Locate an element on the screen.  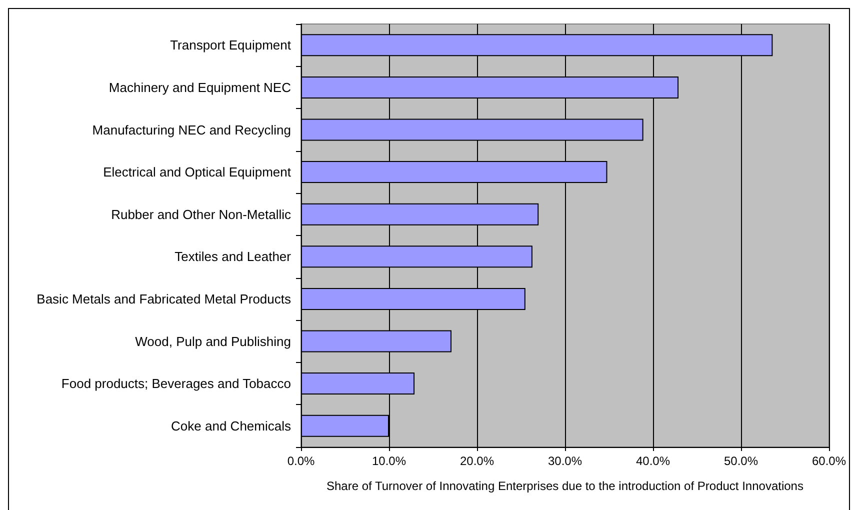
x-tick-label: 10.0% is located at coordinates (389, 461).